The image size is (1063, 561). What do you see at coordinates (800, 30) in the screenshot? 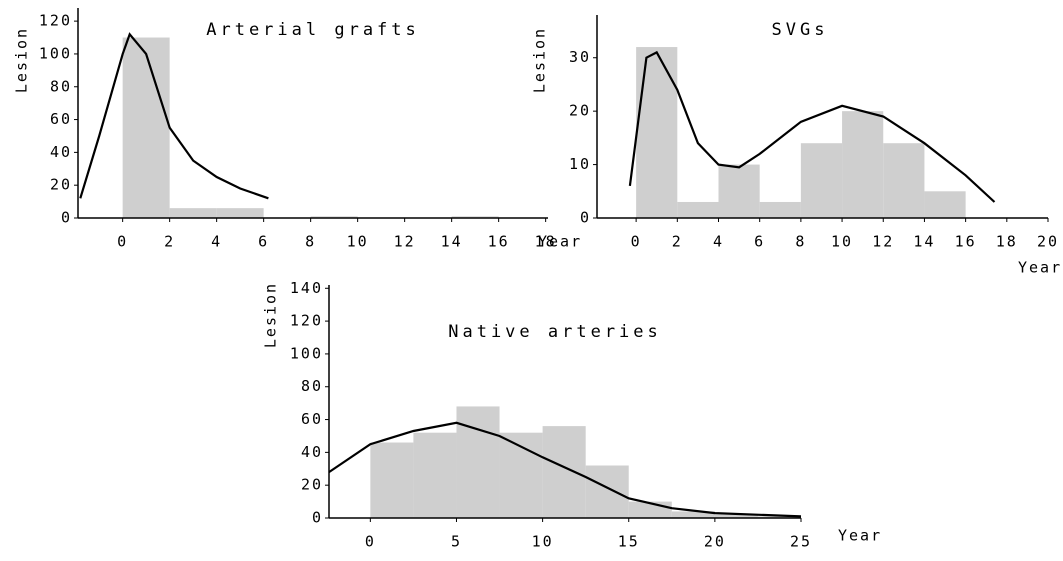
I see `chart-title: SVGs` at bounding box center [800, 30].